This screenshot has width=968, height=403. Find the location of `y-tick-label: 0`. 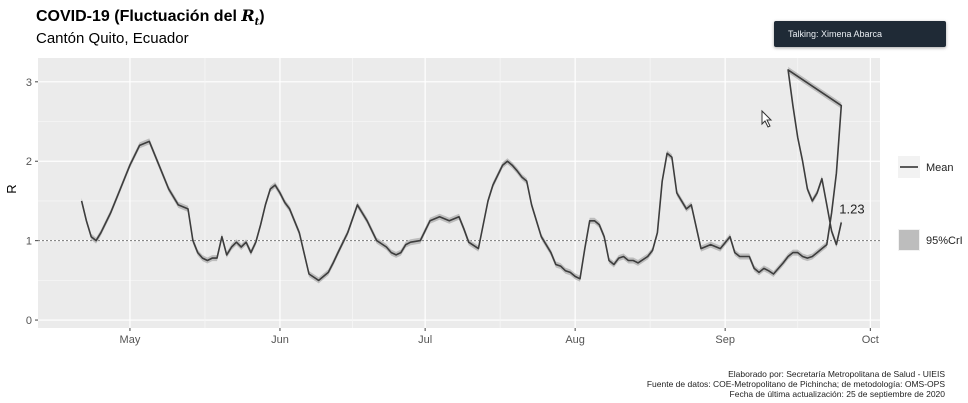

y-tick-label: 0 is located at coordinates (29, 321).